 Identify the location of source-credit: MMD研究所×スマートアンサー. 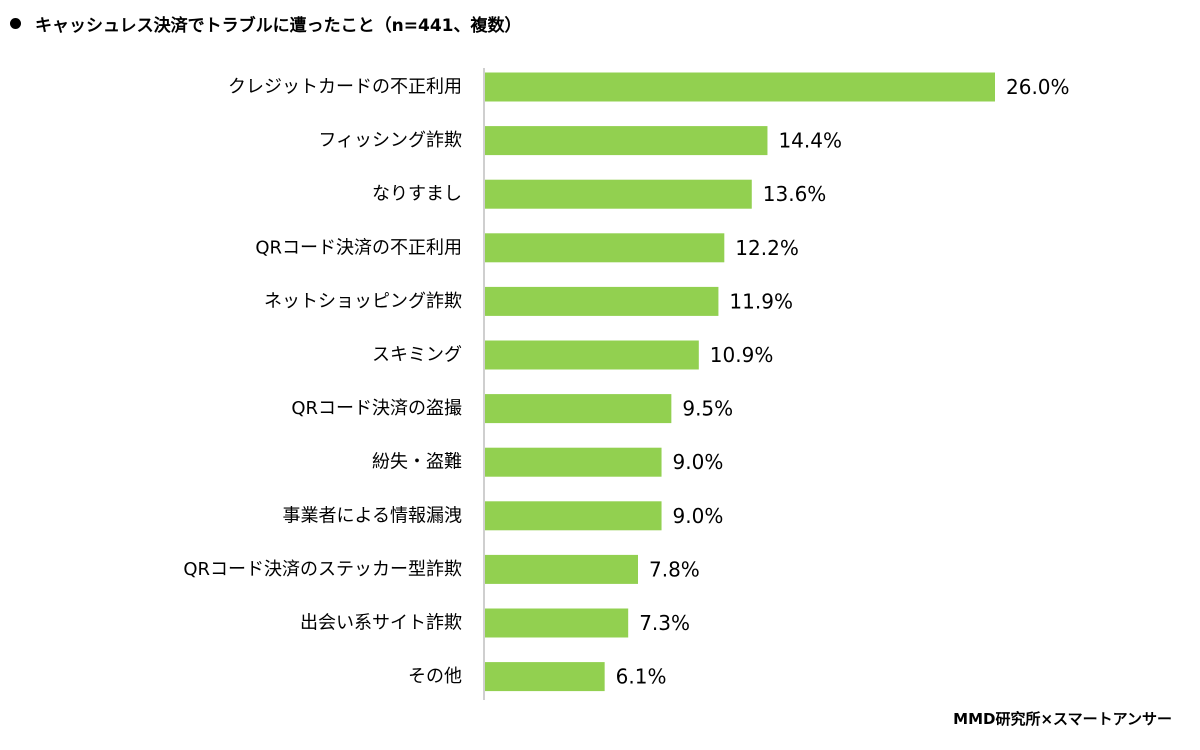
(1062, 719).